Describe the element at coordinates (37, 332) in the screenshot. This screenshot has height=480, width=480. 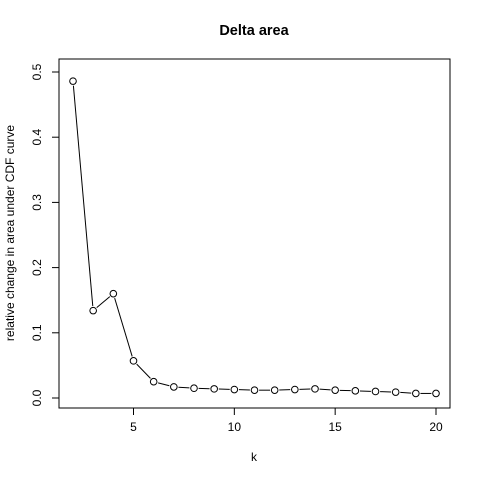
I see `y-tick-label: 0.1` at that location.